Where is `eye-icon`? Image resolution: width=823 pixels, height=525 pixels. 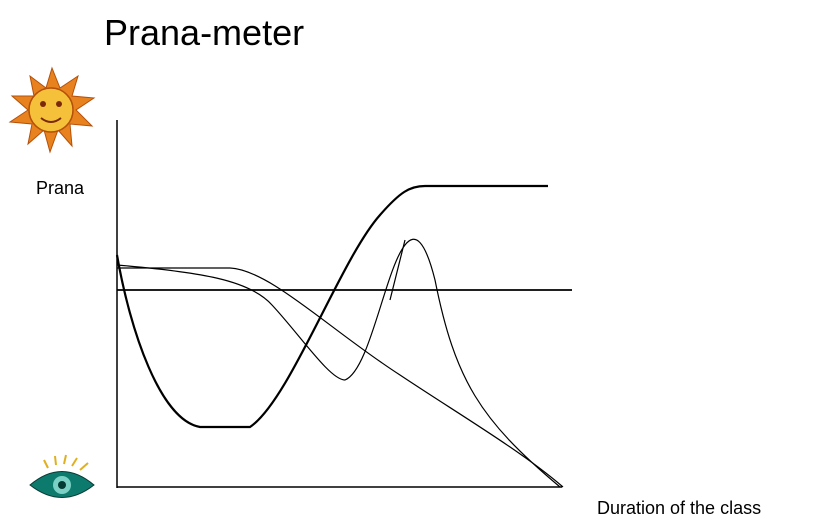 eye-icon is located at coordinates (62, 476).